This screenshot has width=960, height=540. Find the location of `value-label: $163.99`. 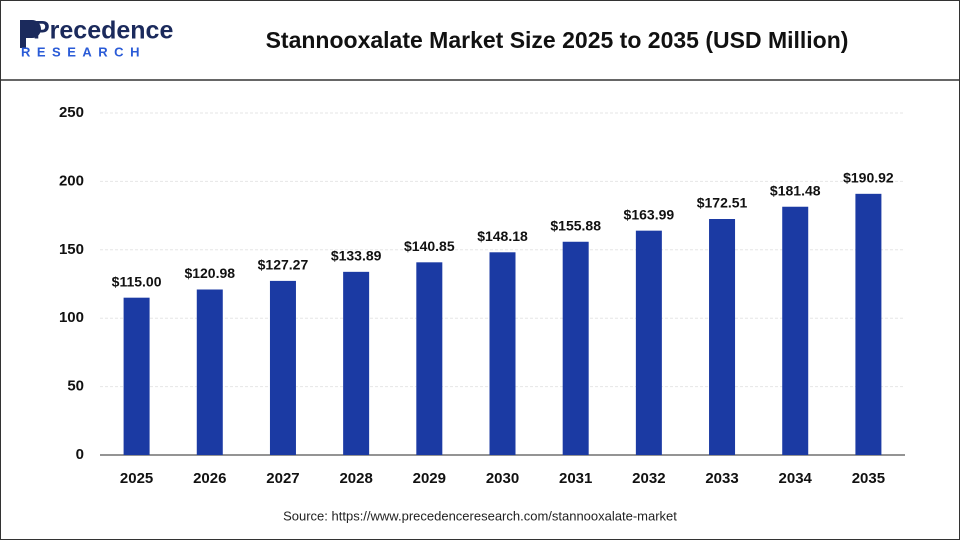

value-label: $163.99 is located at coordinates (649, 214).